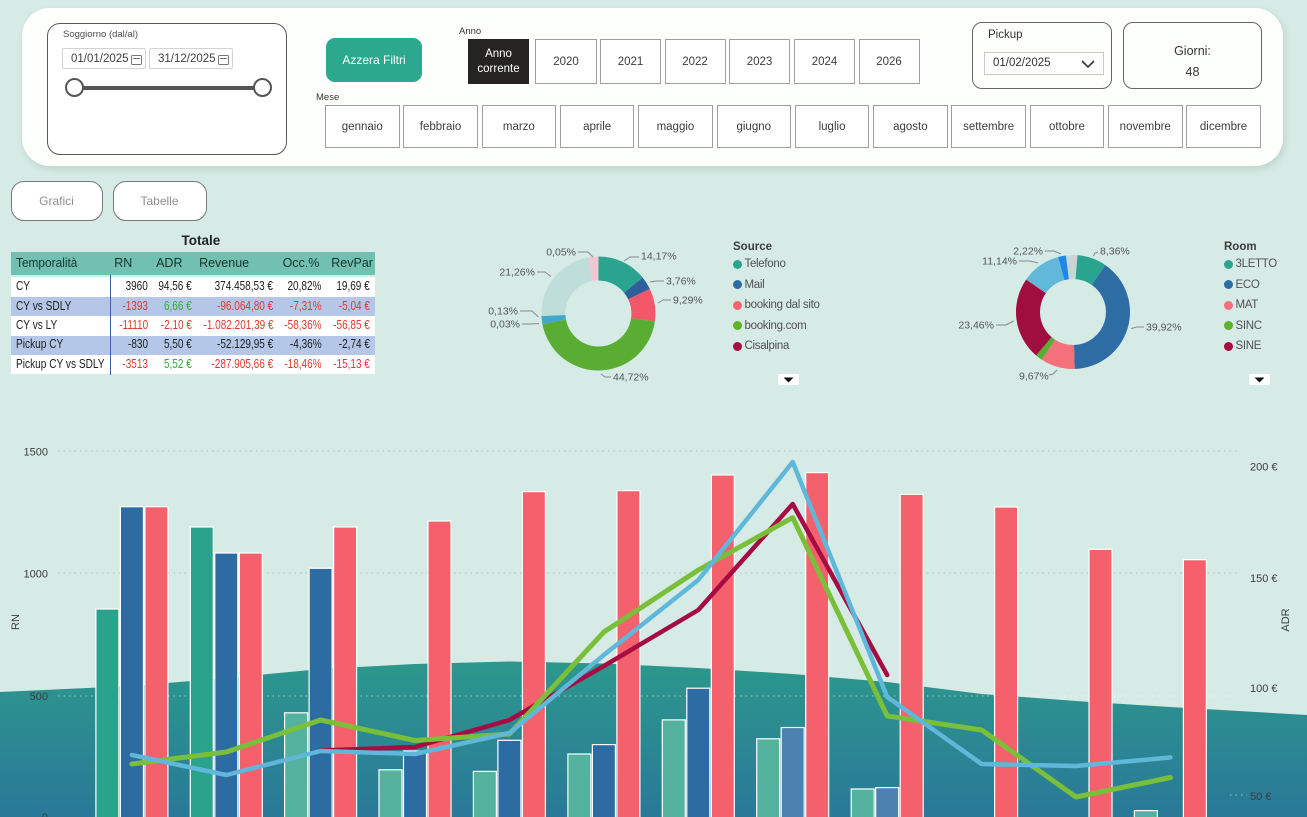  I want to click on svg-text: 150 €, so click(1264, 579).